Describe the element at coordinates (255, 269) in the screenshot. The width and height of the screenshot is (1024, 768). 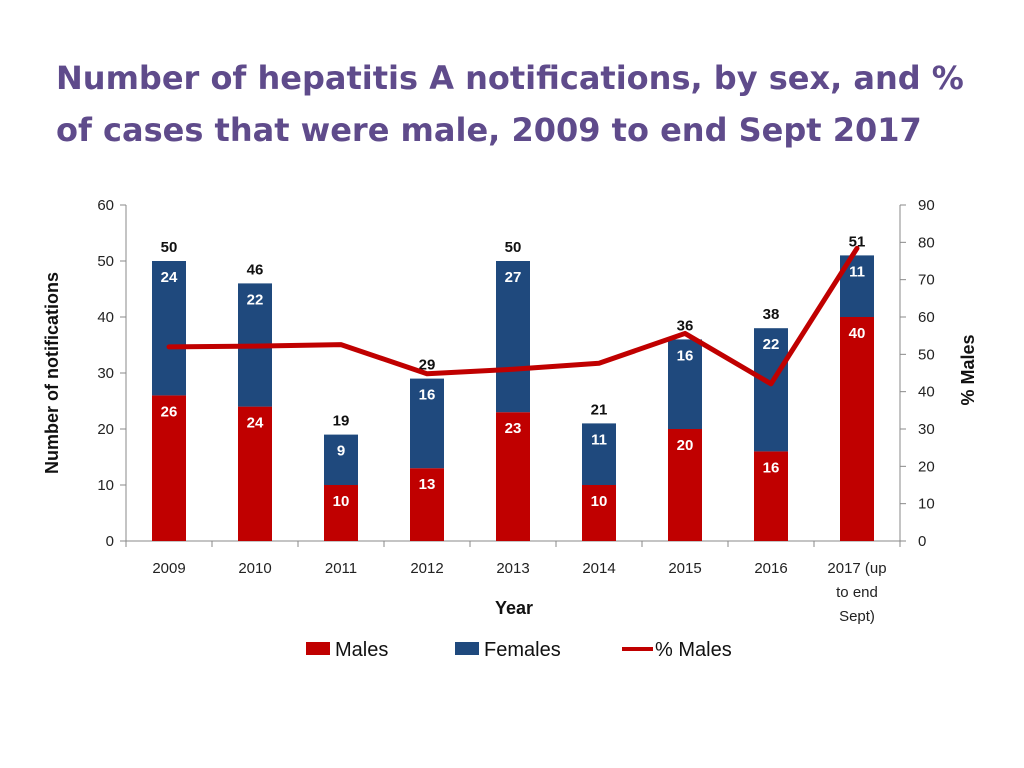
I see `data-label-total: 46` at that location.